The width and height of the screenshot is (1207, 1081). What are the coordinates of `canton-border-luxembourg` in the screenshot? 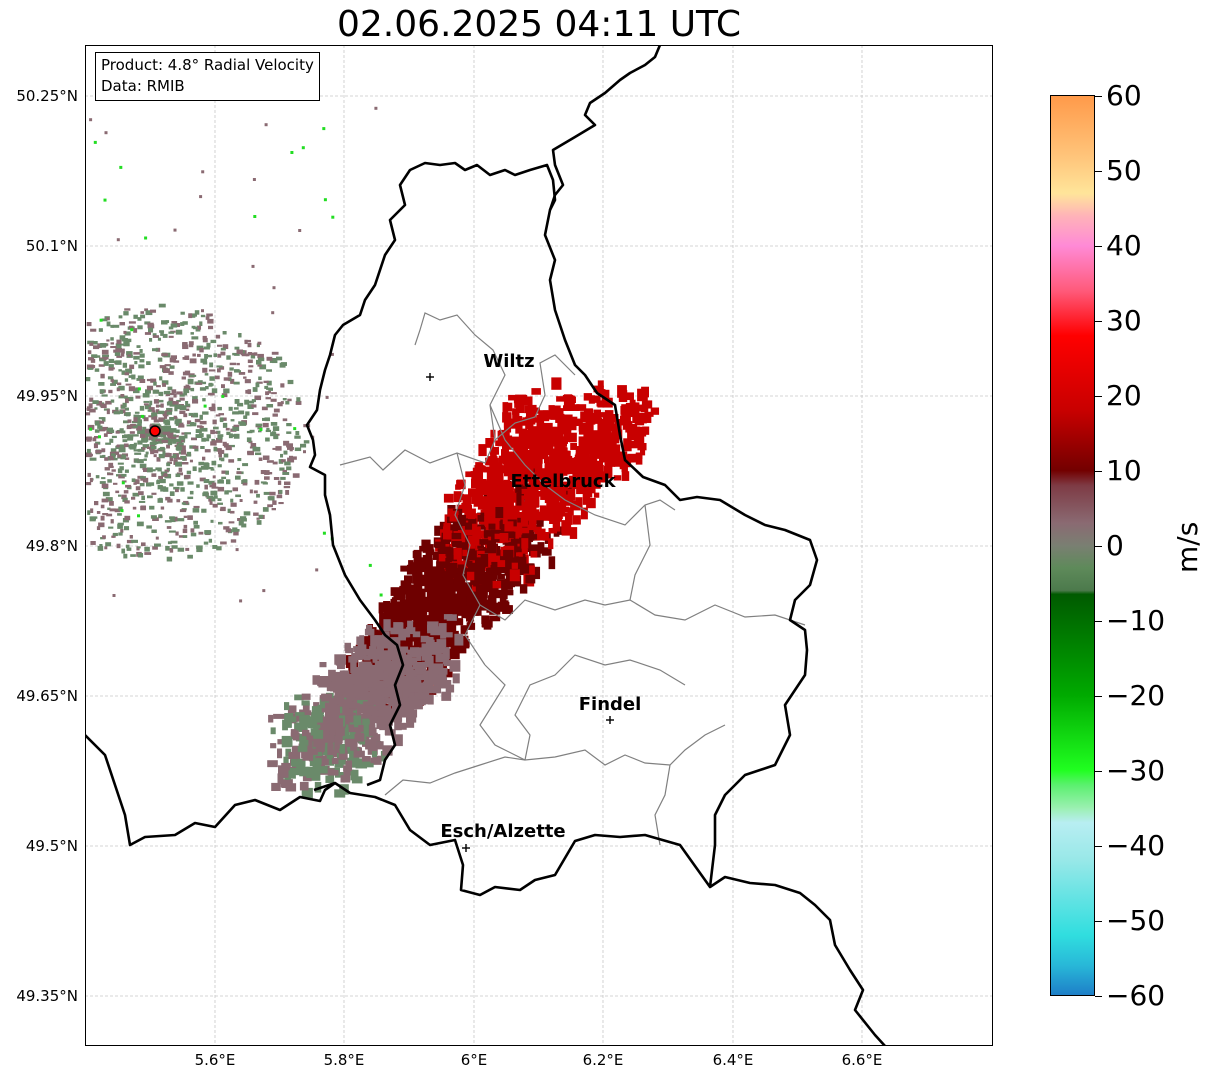 It's located at (602, 715).